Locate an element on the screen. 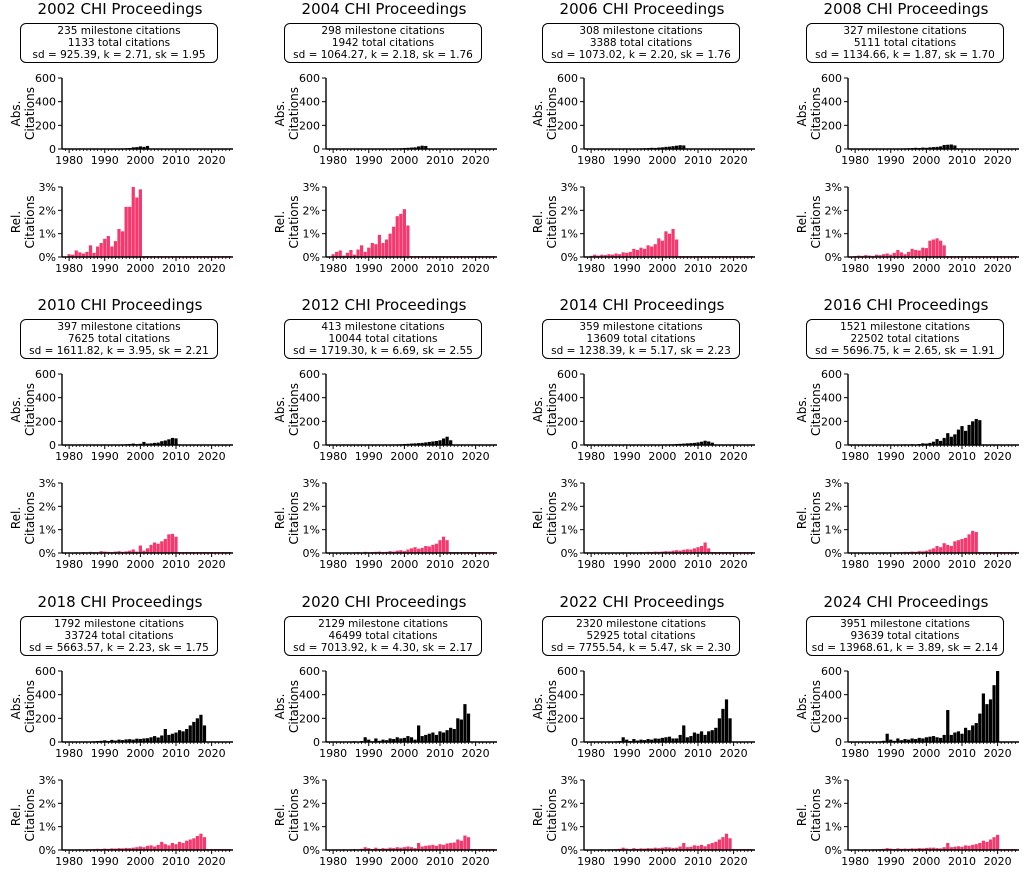  stats-line: sd = 1134.66, k = 1.87, sk = 1.70 is located at coordinates (905, 55).